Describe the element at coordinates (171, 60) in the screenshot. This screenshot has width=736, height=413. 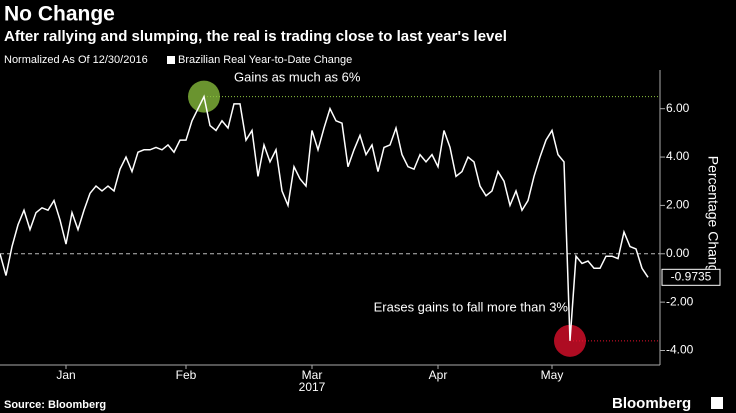
I see `legend-swatch` at that location.